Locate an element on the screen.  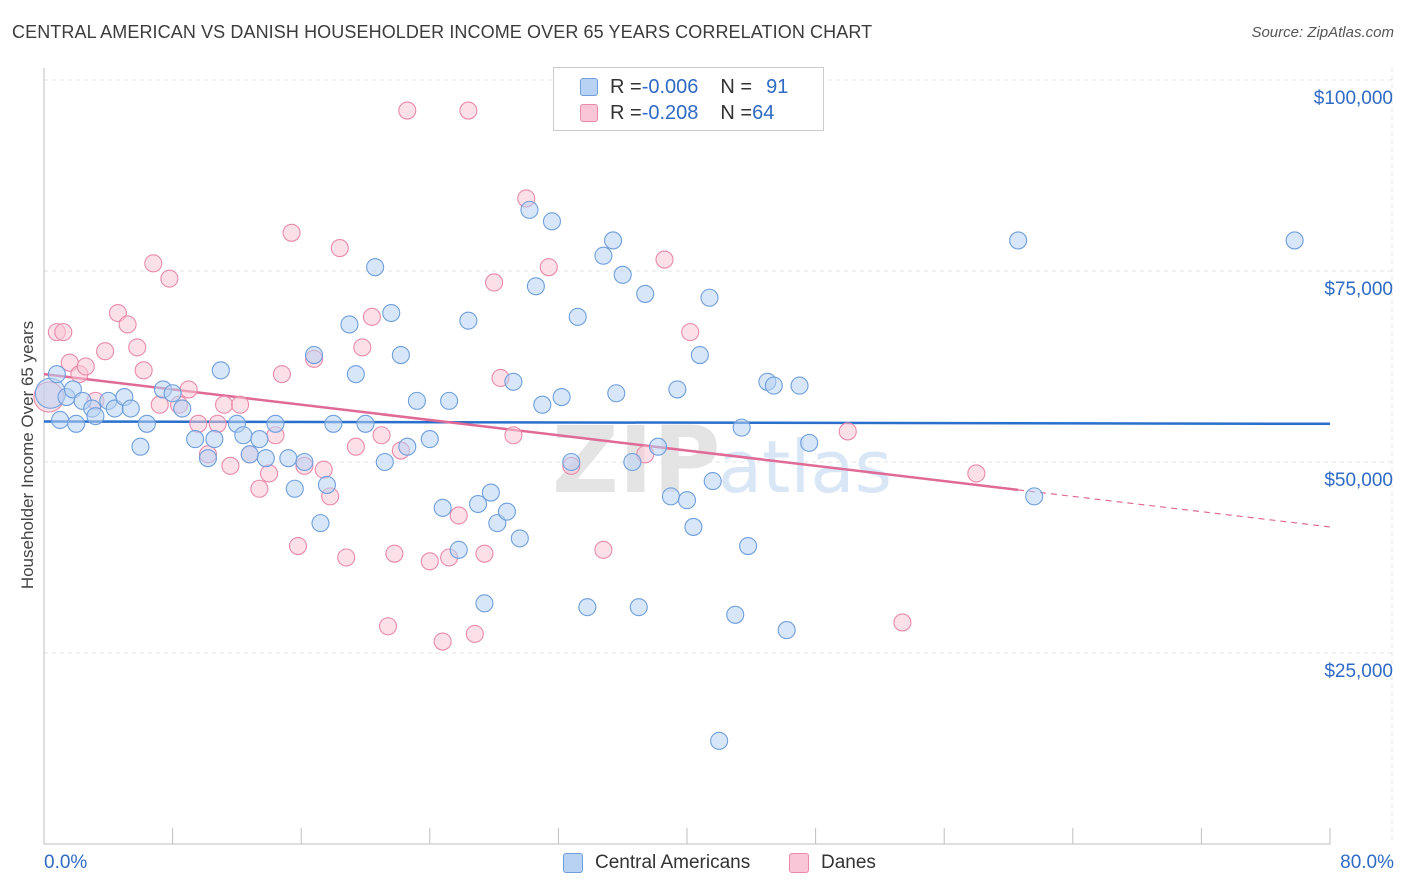
series-swatch-pink is located at coordinates (799, 863).